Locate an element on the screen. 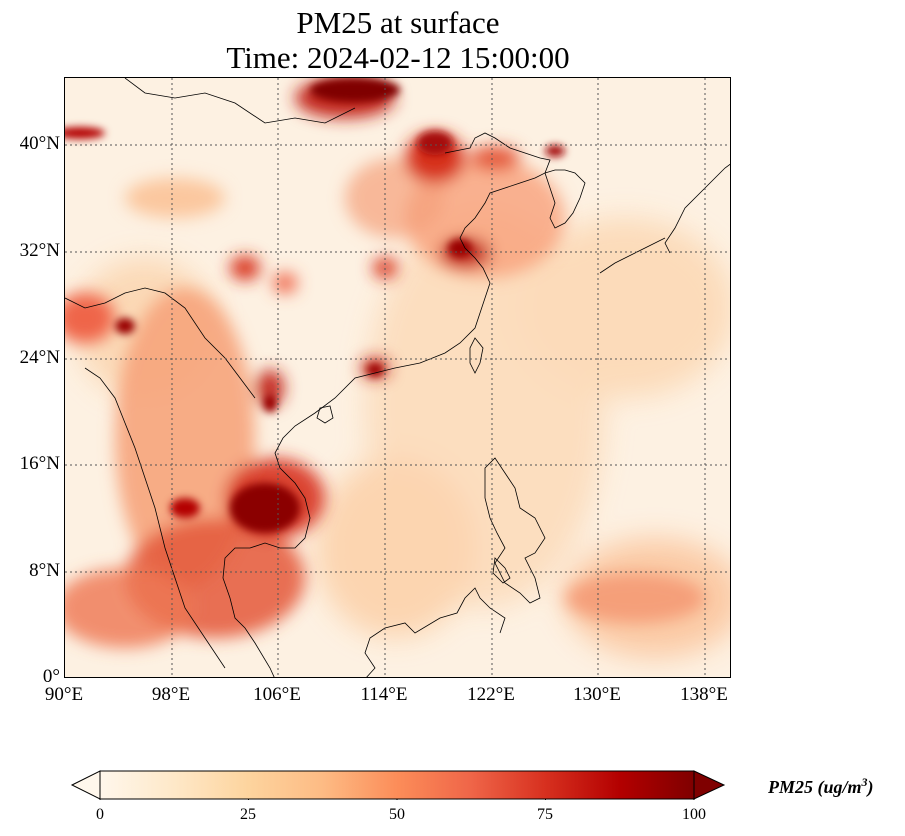 The image size is (905, 836). lon-tick-130e: 130°E is located at coordinates (597, 694).